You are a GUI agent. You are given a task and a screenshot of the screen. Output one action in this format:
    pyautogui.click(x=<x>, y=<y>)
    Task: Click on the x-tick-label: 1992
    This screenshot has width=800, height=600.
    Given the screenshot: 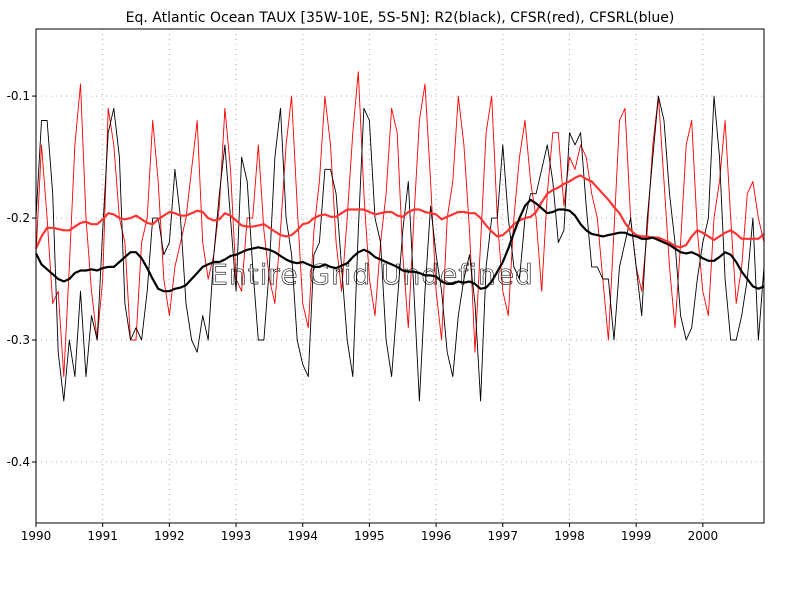 What is the action you would take?
    pyautogui.click(x=169, y=536)
    